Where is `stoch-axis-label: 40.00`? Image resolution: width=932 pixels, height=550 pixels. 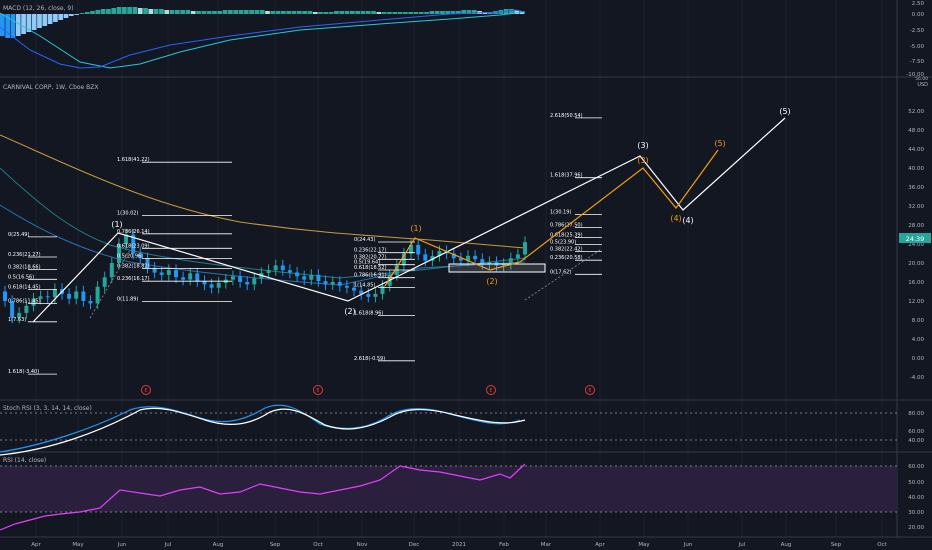 stoch-axis-label: 40.00 is located at coordinates (916, 441).